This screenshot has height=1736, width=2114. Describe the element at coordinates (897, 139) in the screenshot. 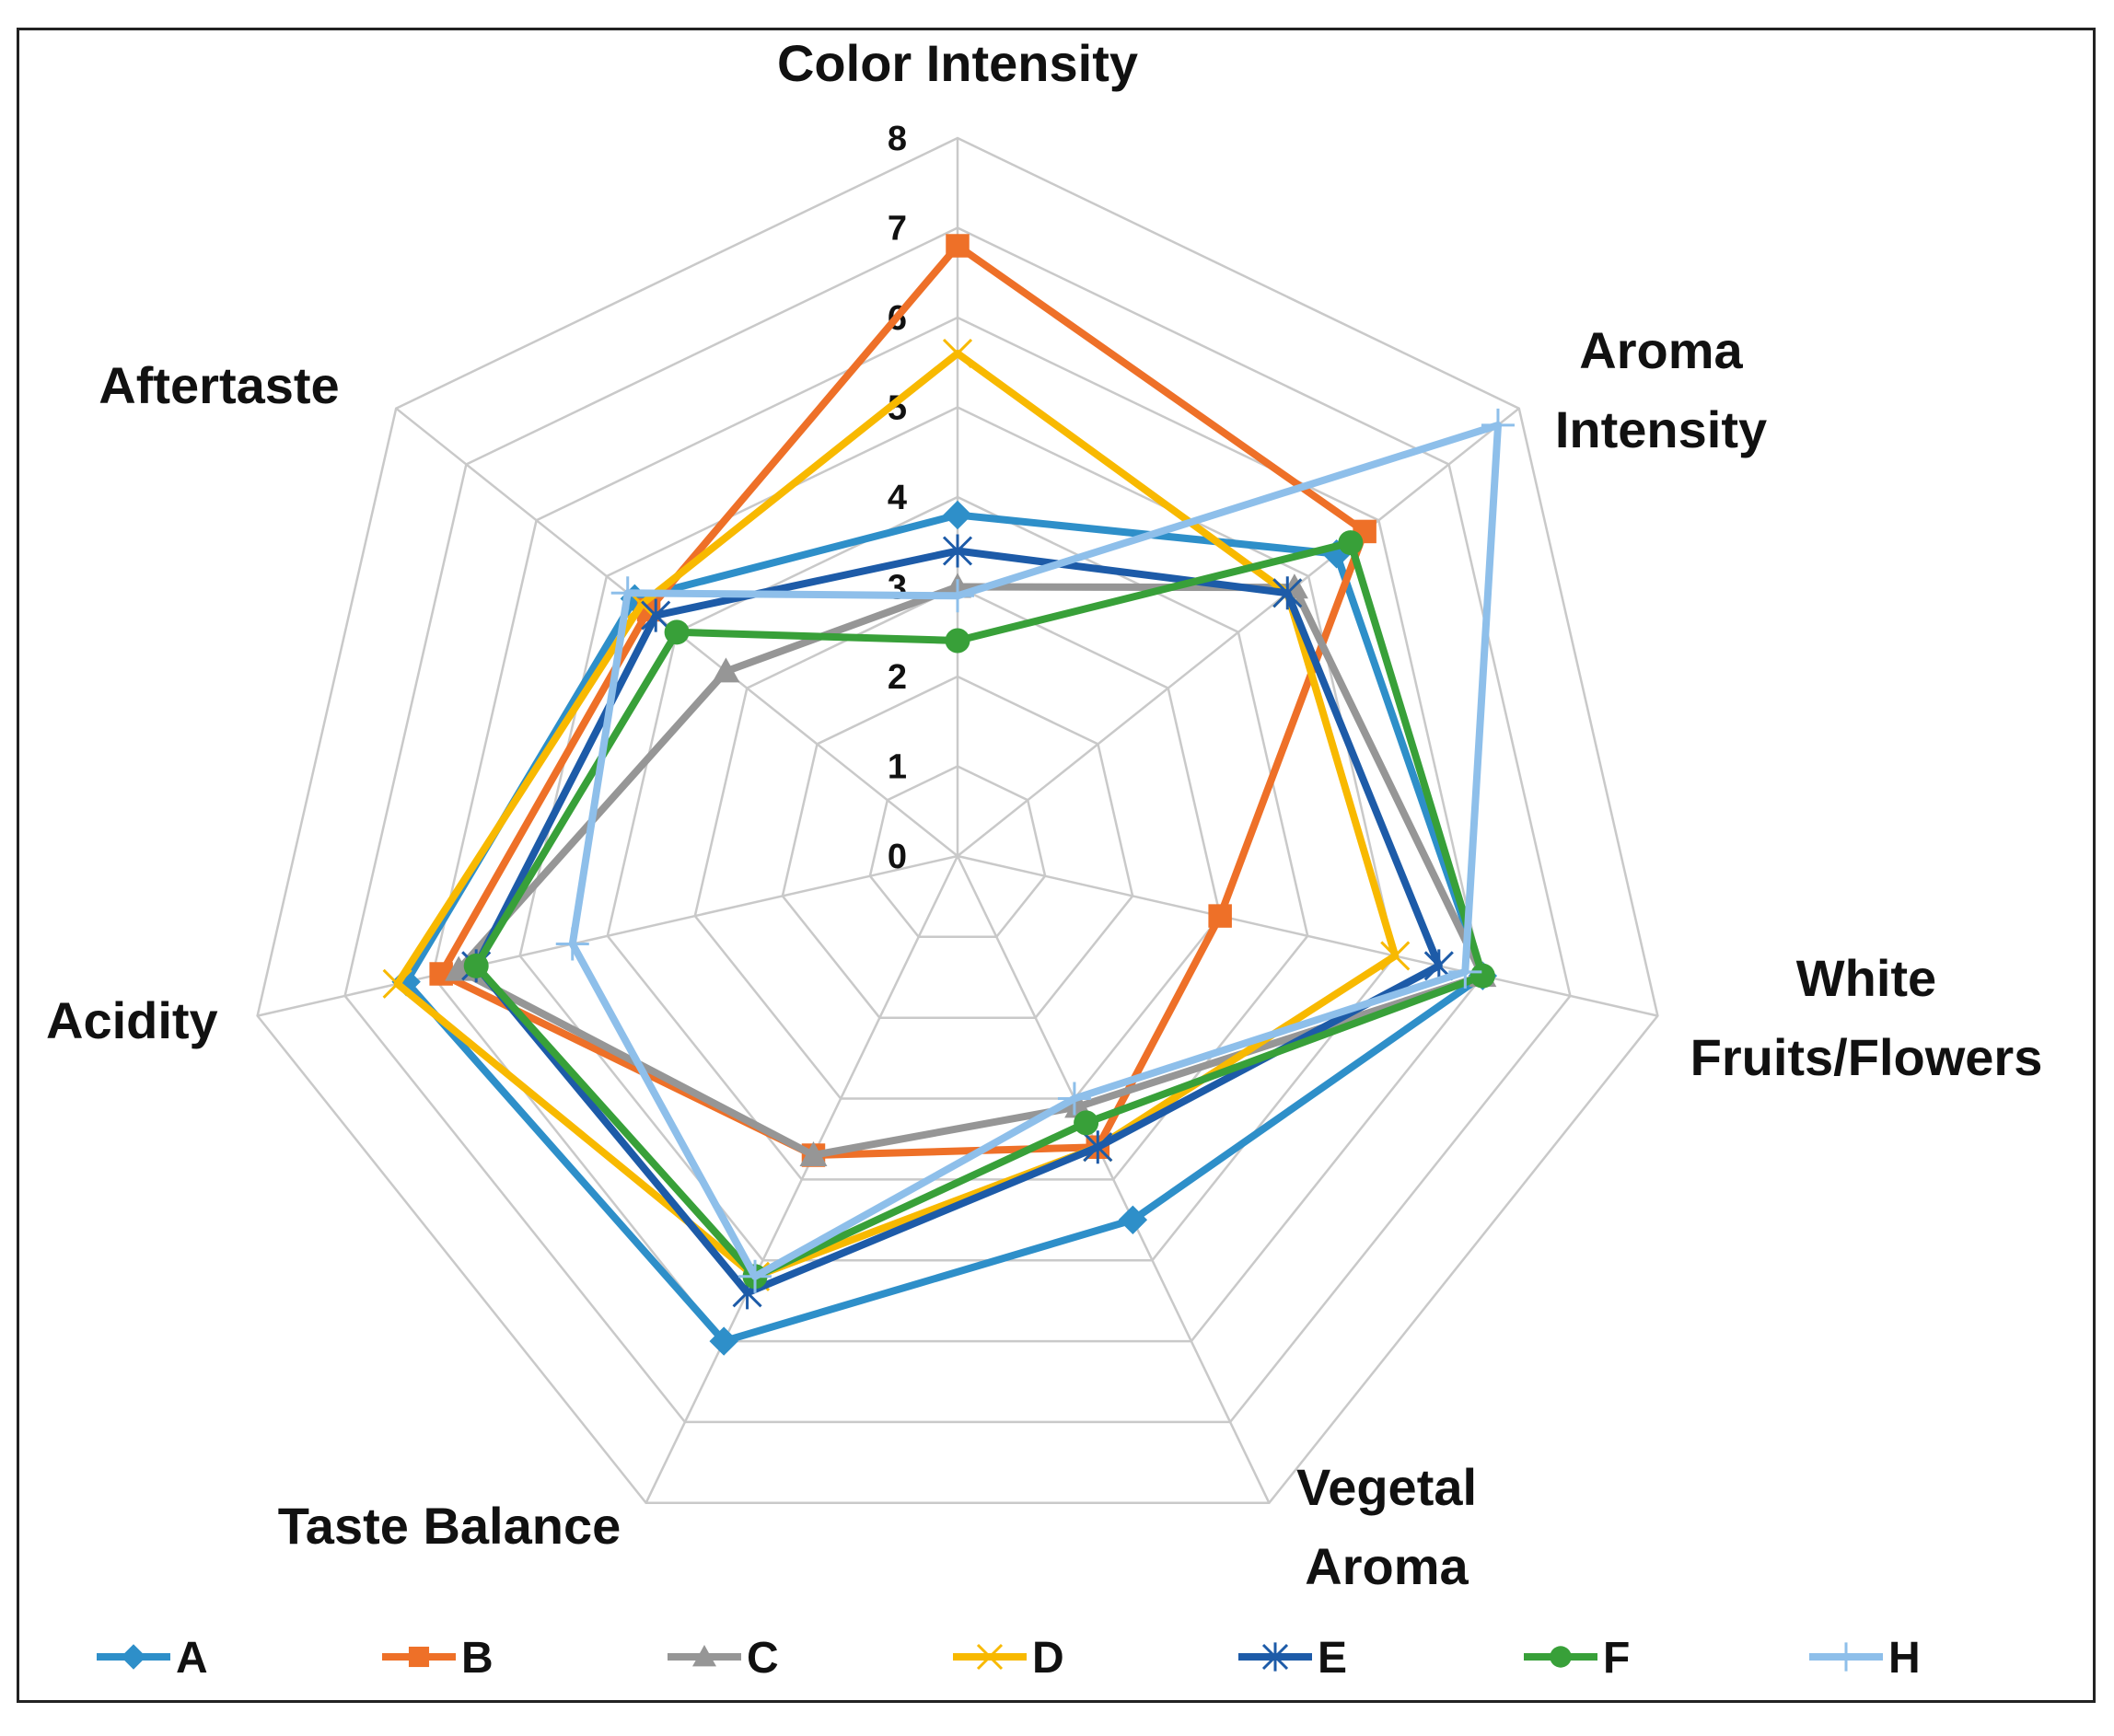

I see `tick-label: 8` at that location.